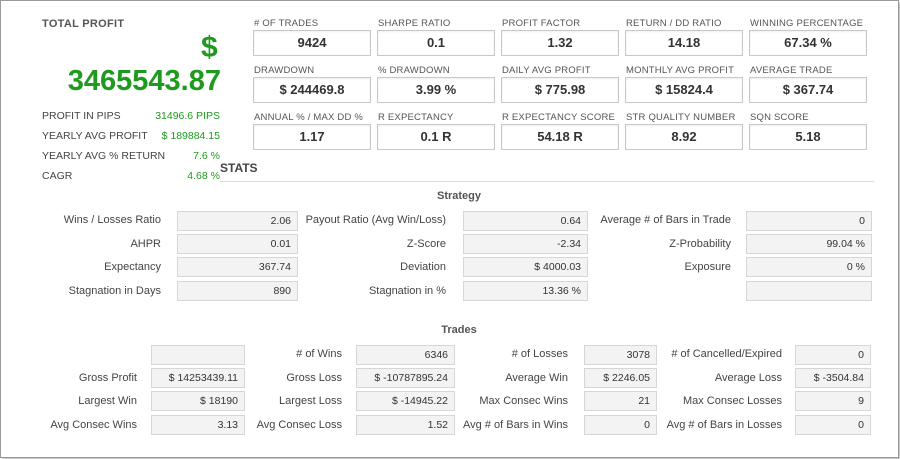  What do you see at coordinates (237, 267) in the screenshot?
I see `stat-value: 367.74` at bounding box center [237, 267].